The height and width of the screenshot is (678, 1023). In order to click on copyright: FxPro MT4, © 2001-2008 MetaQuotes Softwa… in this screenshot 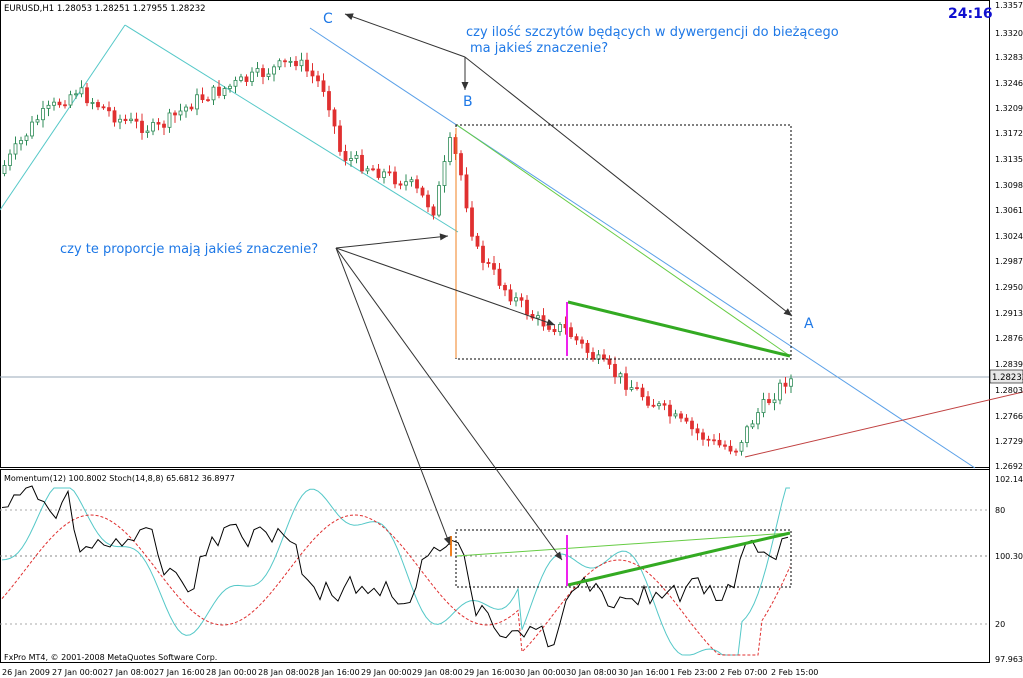, I will do `click(110, 657)`.